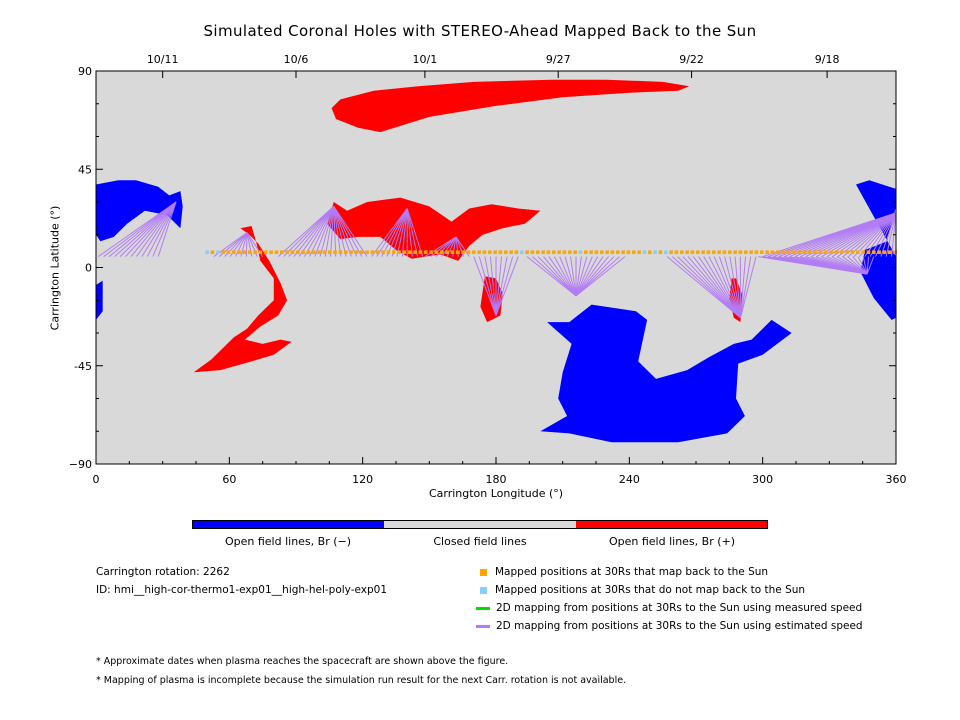 The width and height of the screenshot is (960, 720). Describe the element at coordinates (691, 59) in the screenshot. I see `top-date-label-4: 9/22` at that location.